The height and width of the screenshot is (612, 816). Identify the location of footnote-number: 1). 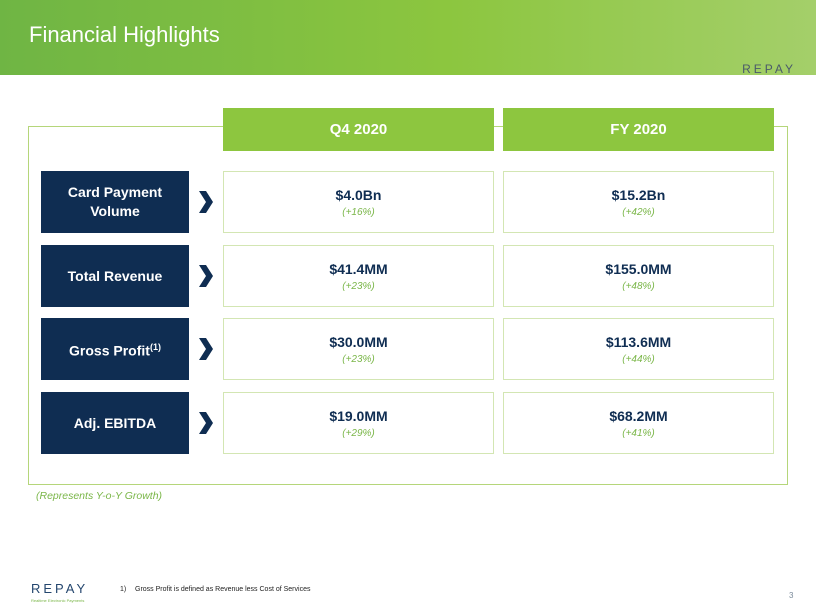
(123, 589).